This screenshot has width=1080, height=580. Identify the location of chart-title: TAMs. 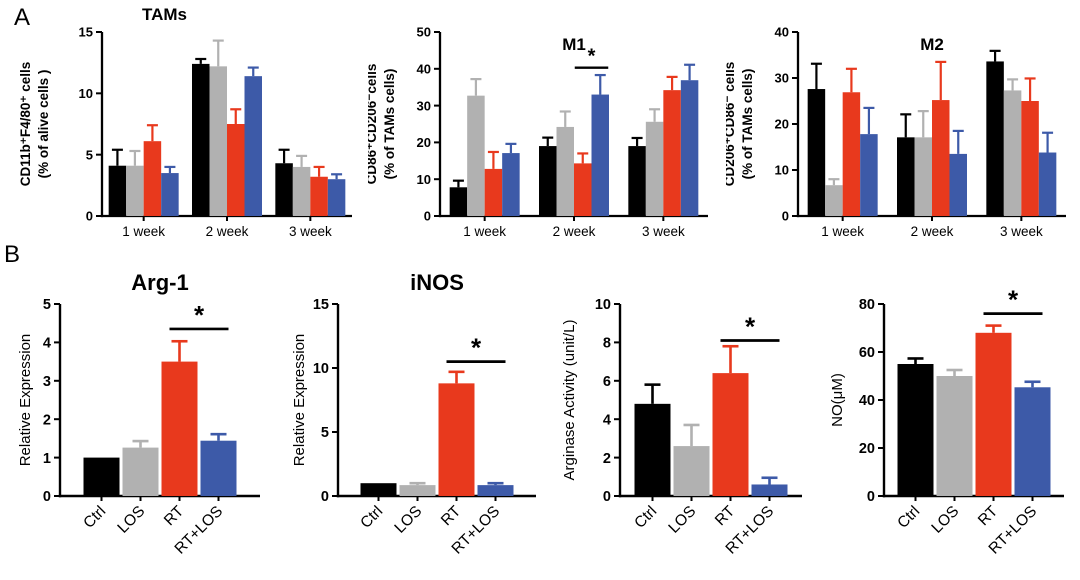
(164, 14).